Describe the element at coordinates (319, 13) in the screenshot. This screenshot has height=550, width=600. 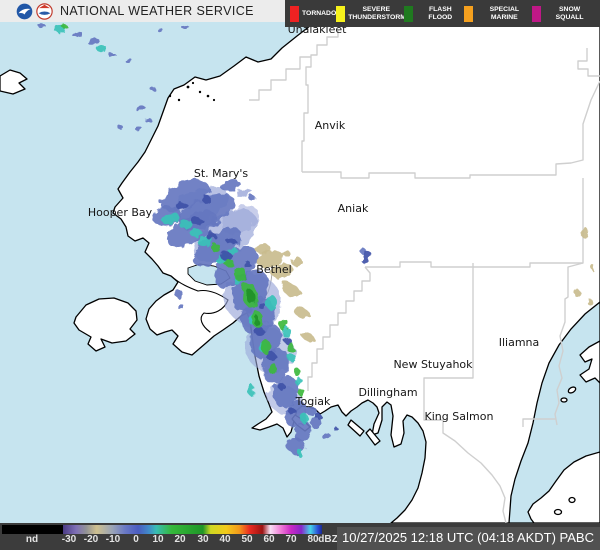
I see `legend-label: TORNADO` at that location.